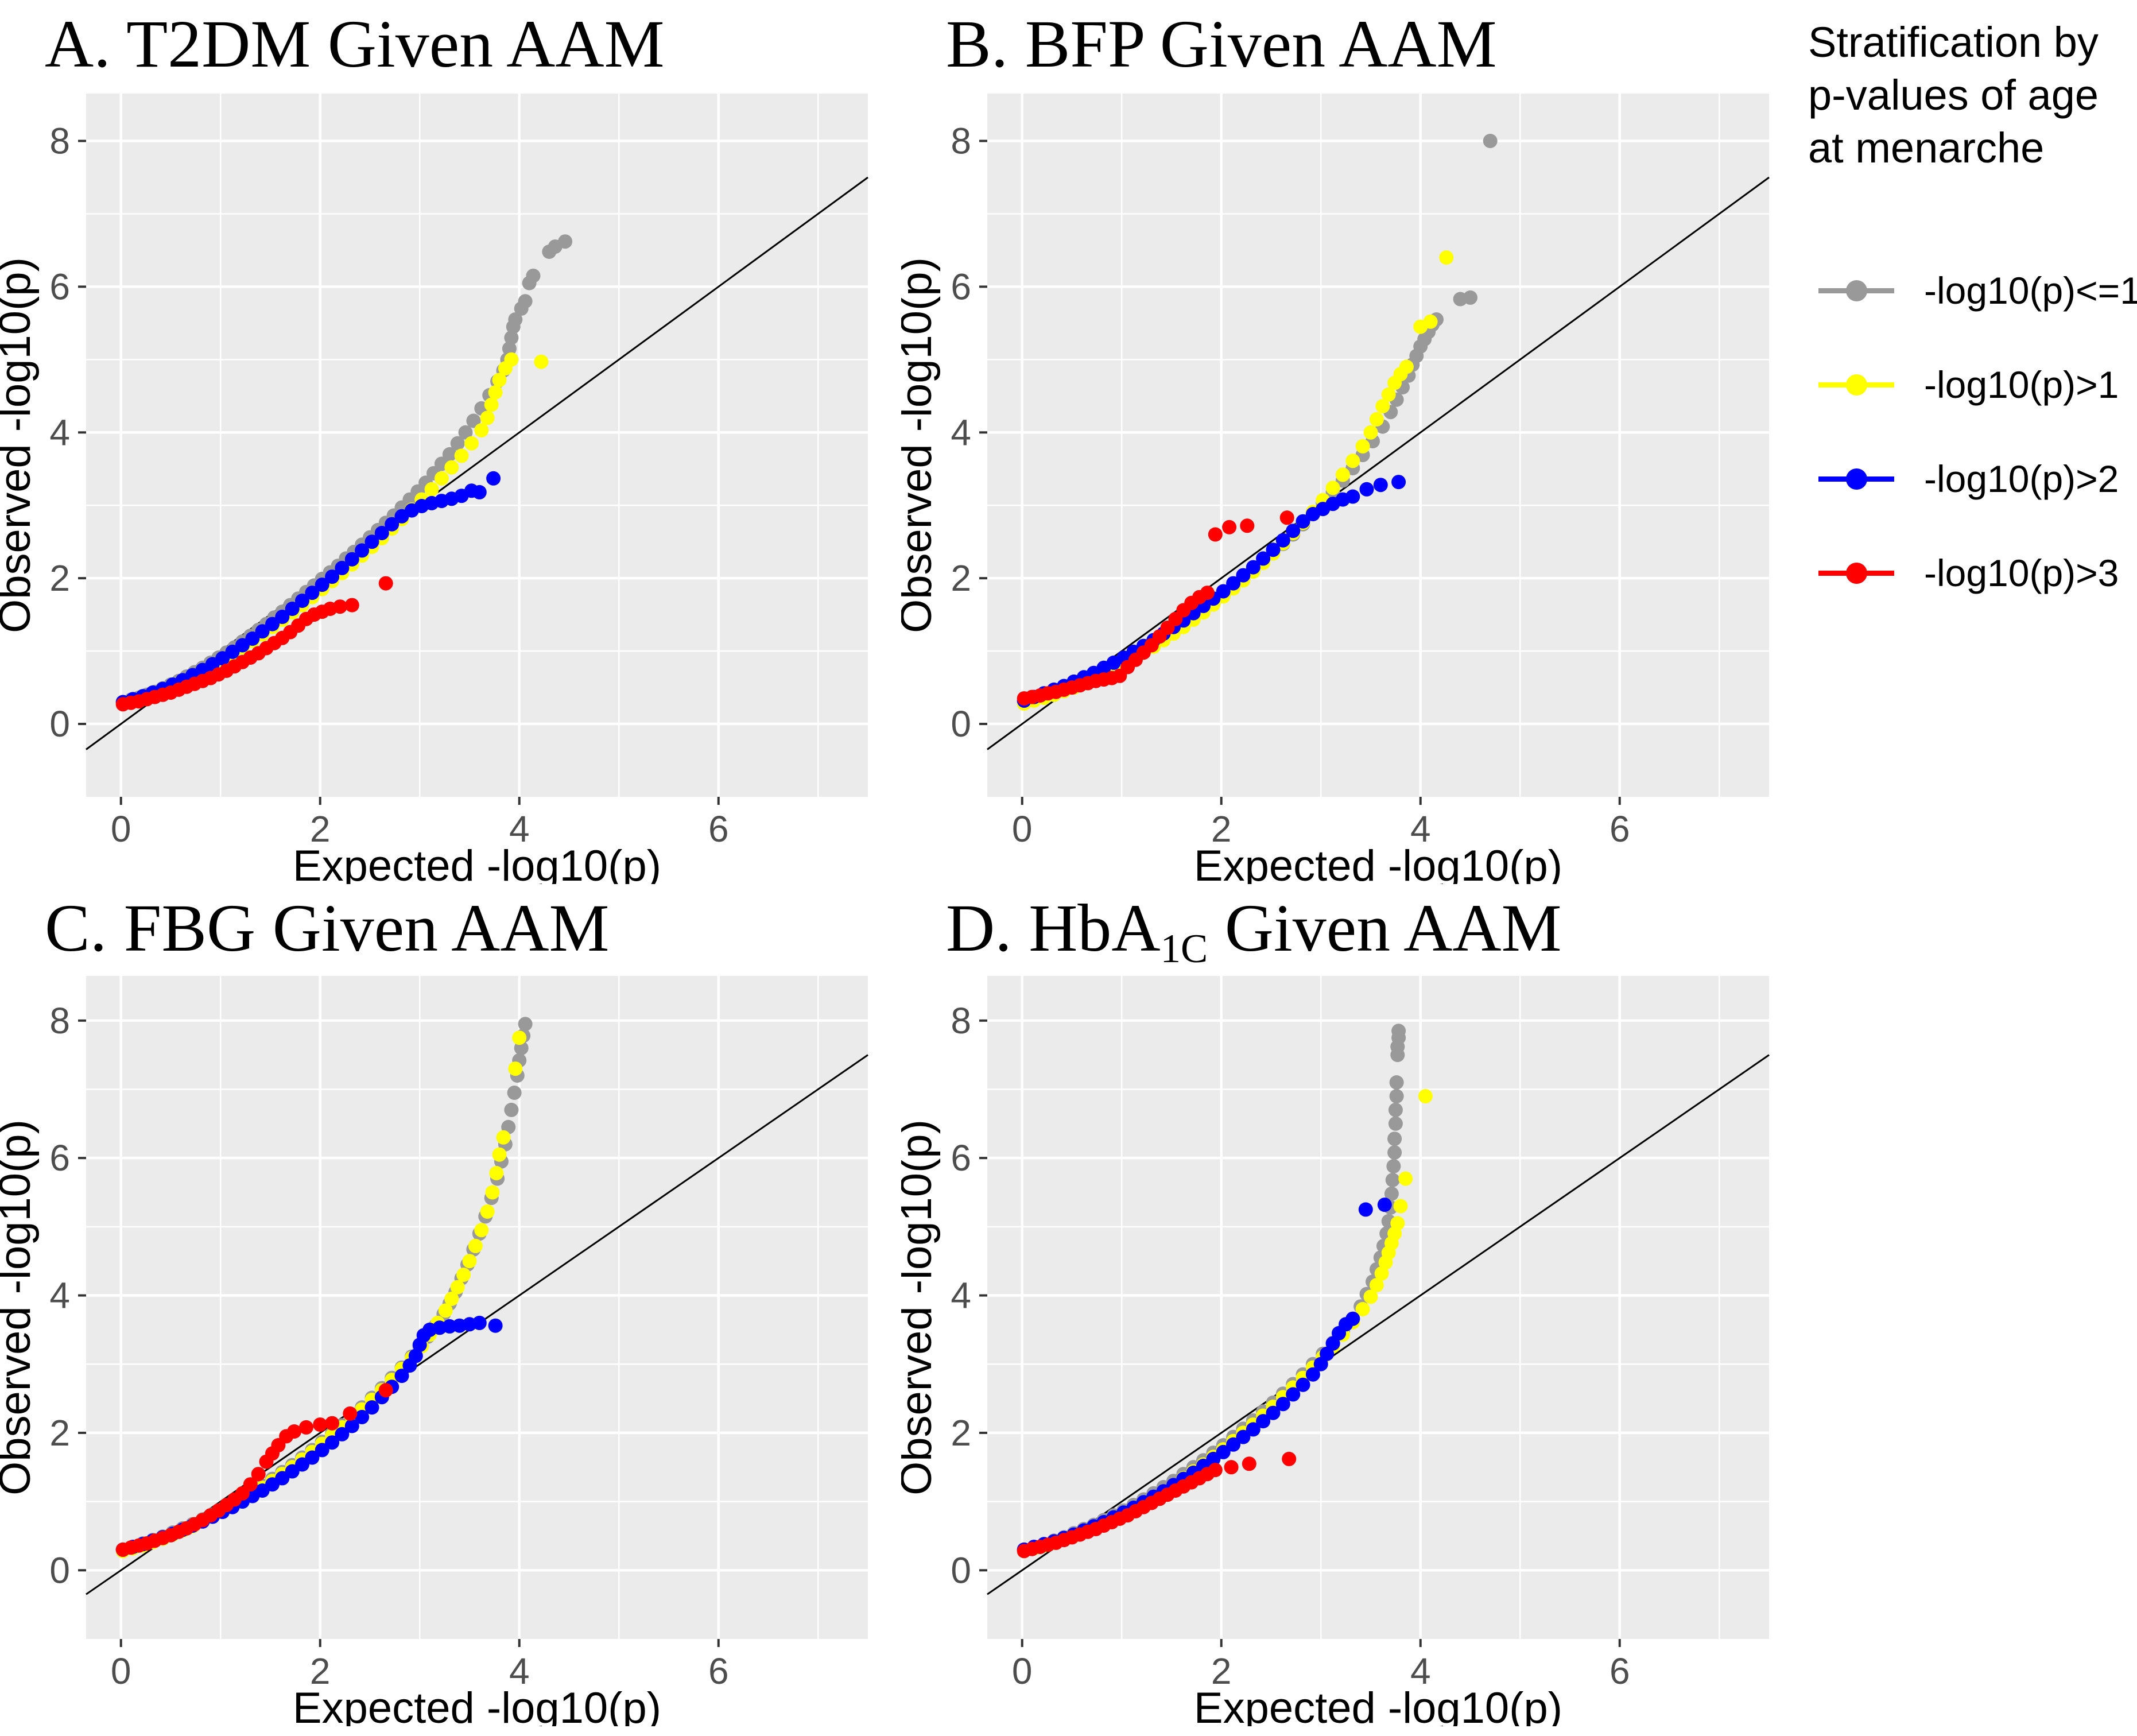 This screenshot has width=2137, height=1736. Describe the element at coordinates (355, 44) in the screenshot. I see `panel-a-title-main: A. T2DM Given AAM` at that location.